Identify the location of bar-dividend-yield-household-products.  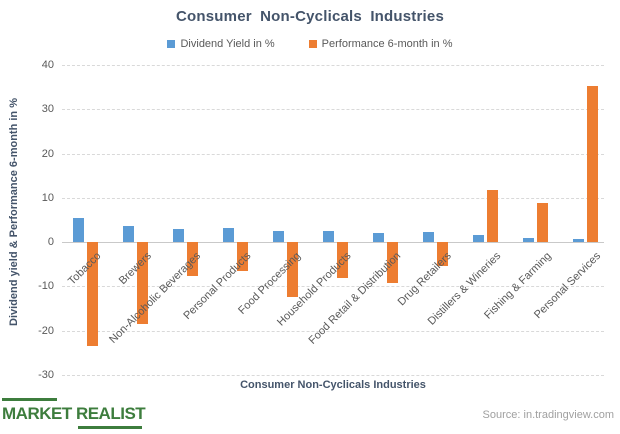
(328, 236).